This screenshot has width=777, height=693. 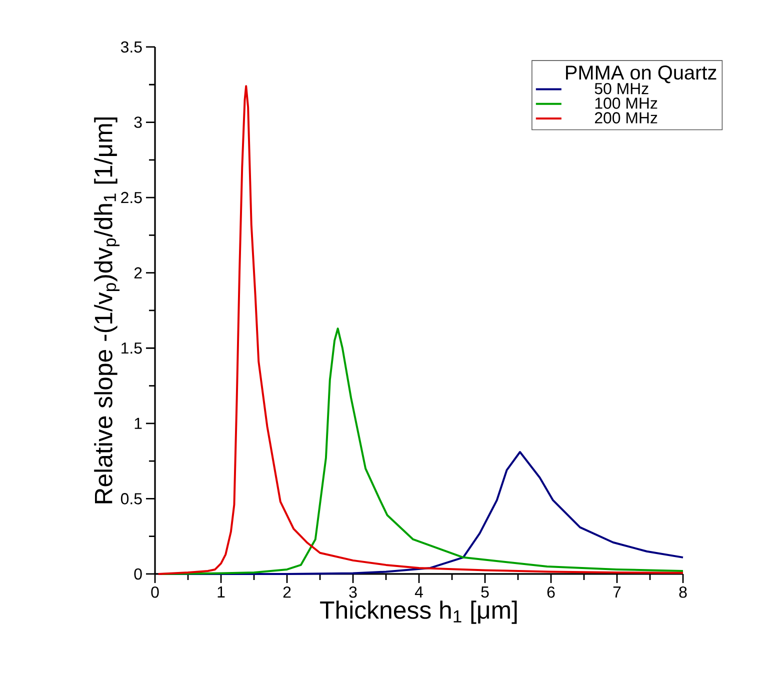 What do you see at coordinates (131, 498) in the screenshot?
I see `y-tick-label: 0.5` at bounding box center [131, 498].